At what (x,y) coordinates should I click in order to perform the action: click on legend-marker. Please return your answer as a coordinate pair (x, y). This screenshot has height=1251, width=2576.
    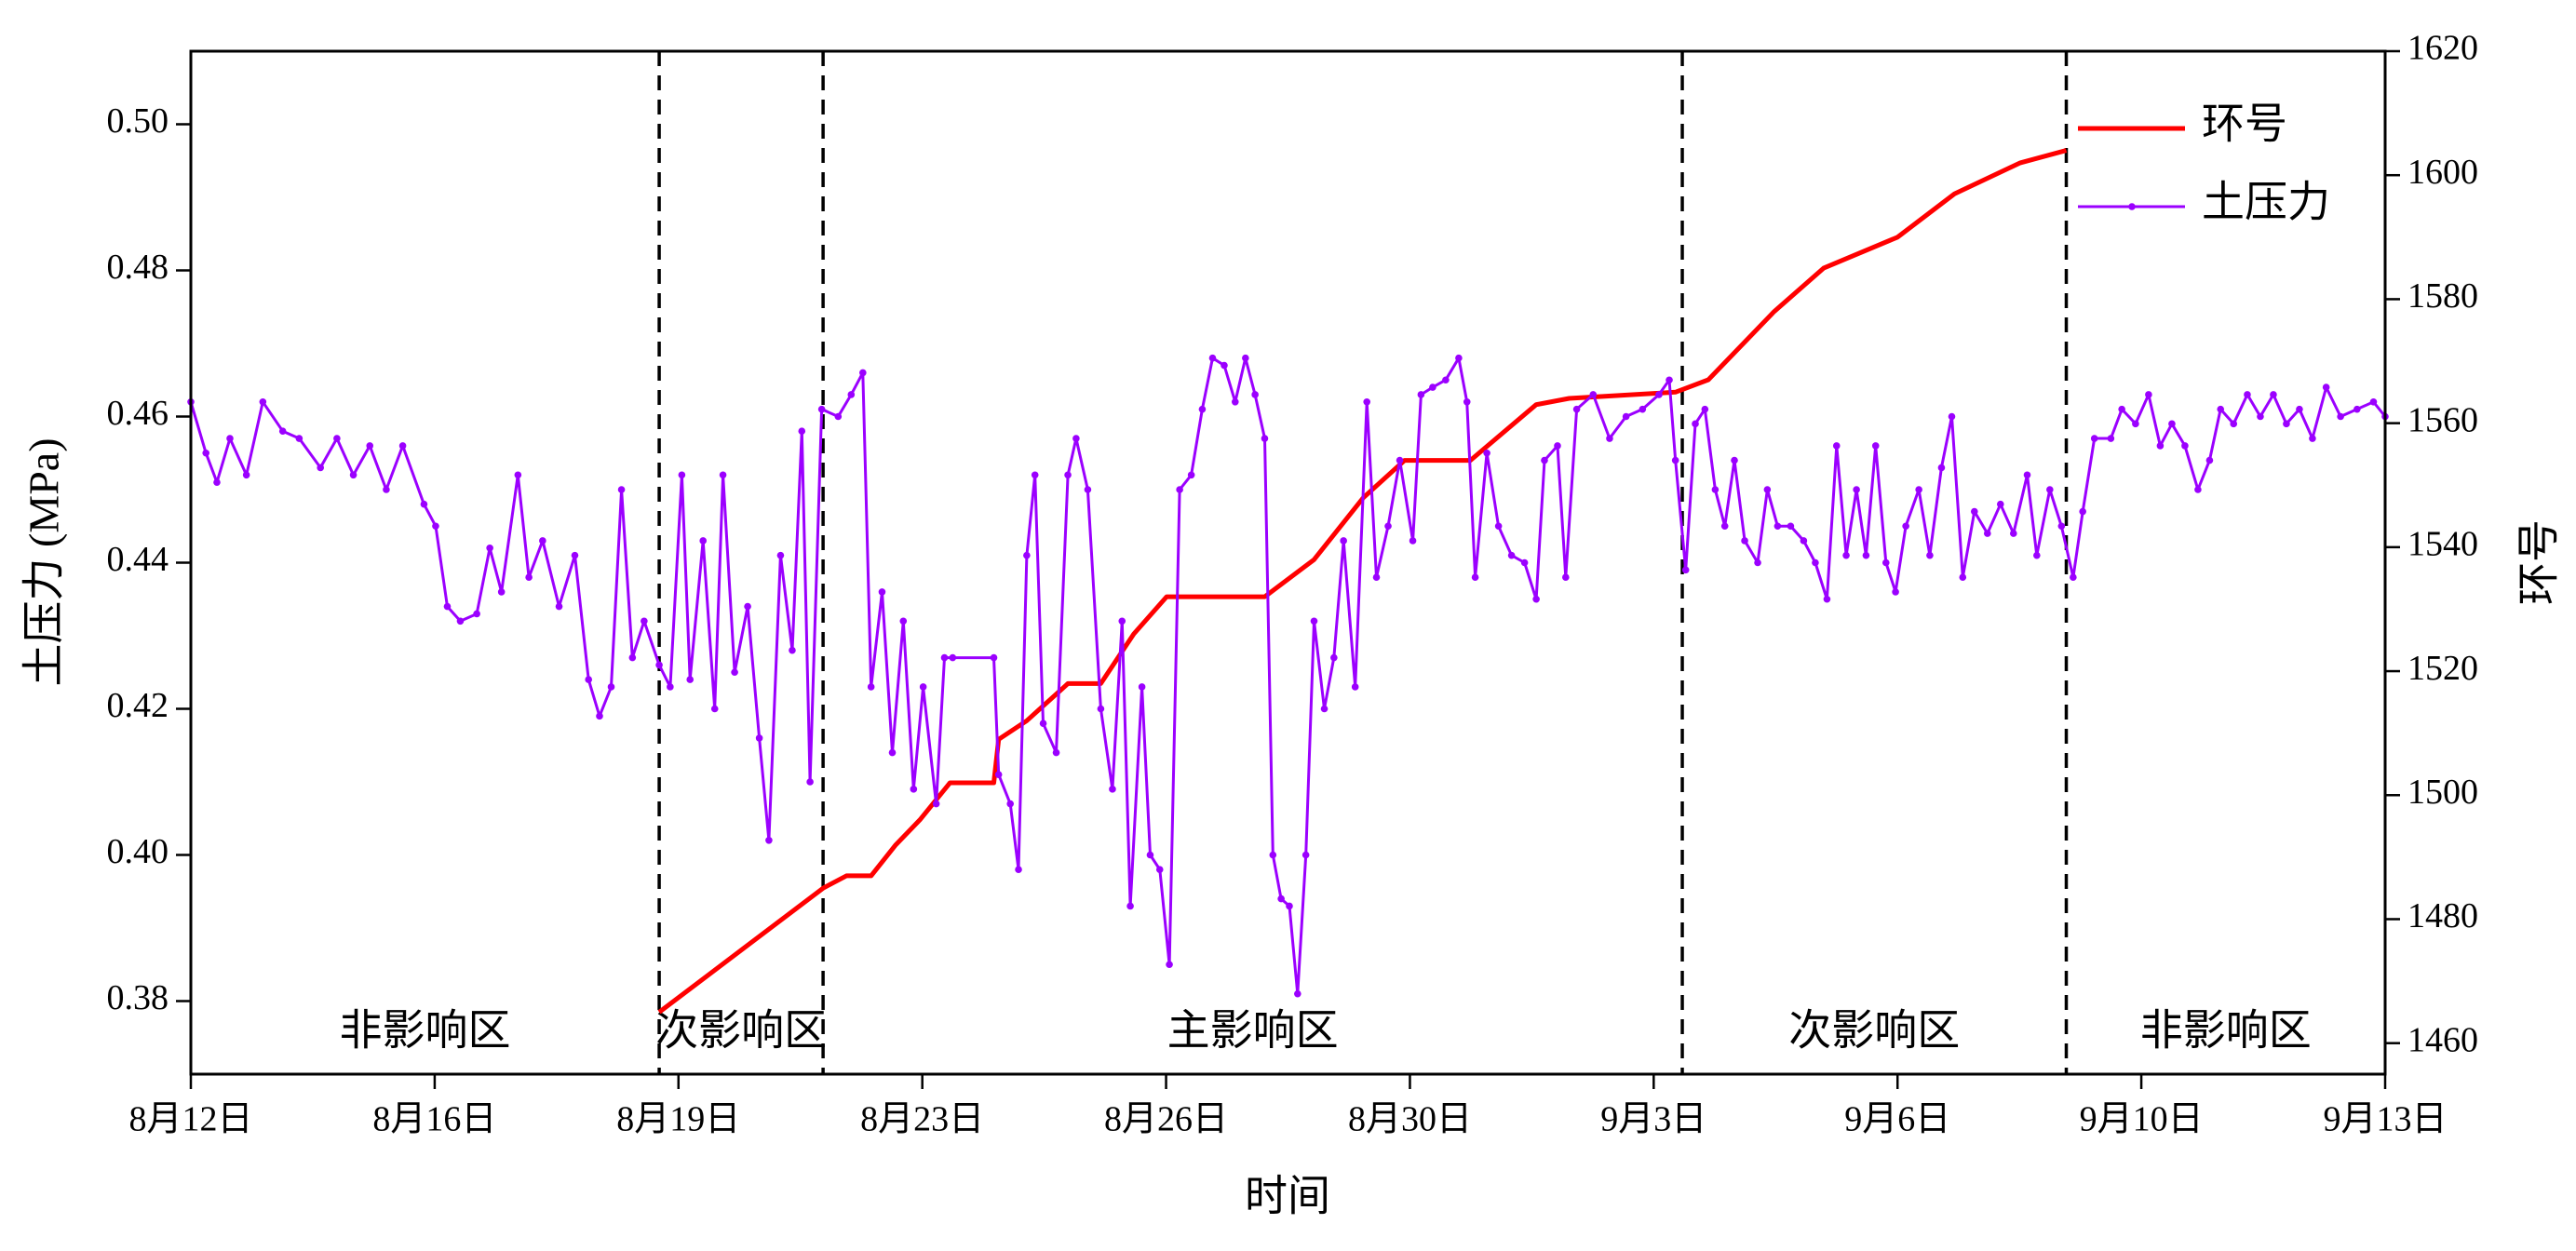
    Looking at the image, I should click on (2132, 206).